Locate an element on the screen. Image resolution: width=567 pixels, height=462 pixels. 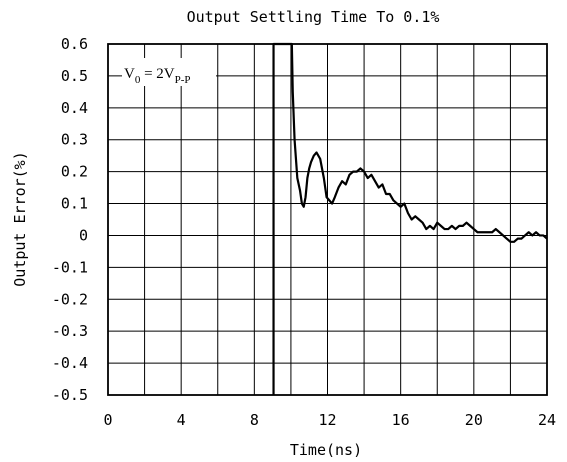
x-tick-labels: 0 4 8 12 16 20 24 is located at coordinates (329, 420).